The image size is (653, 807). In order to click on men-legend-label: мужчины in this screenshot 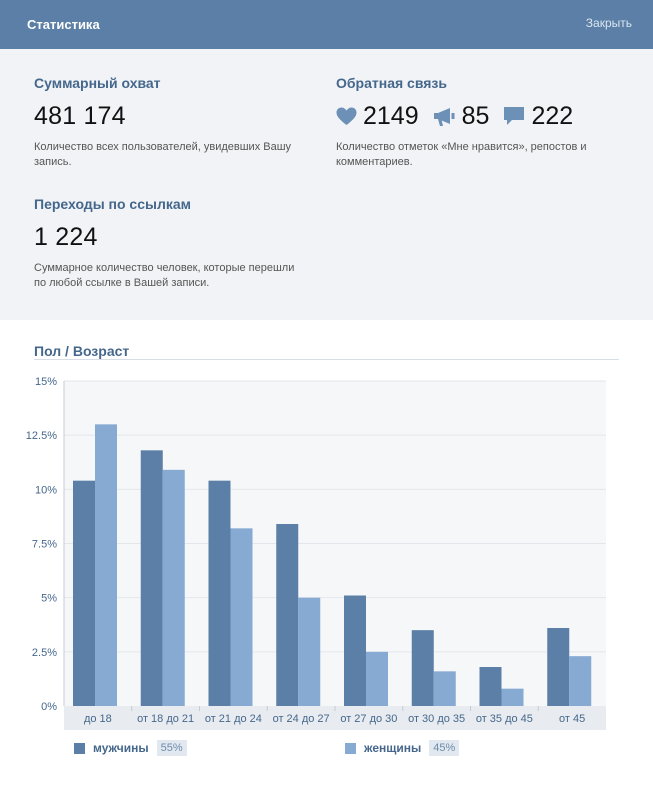, I will do `click(121, 748)`.